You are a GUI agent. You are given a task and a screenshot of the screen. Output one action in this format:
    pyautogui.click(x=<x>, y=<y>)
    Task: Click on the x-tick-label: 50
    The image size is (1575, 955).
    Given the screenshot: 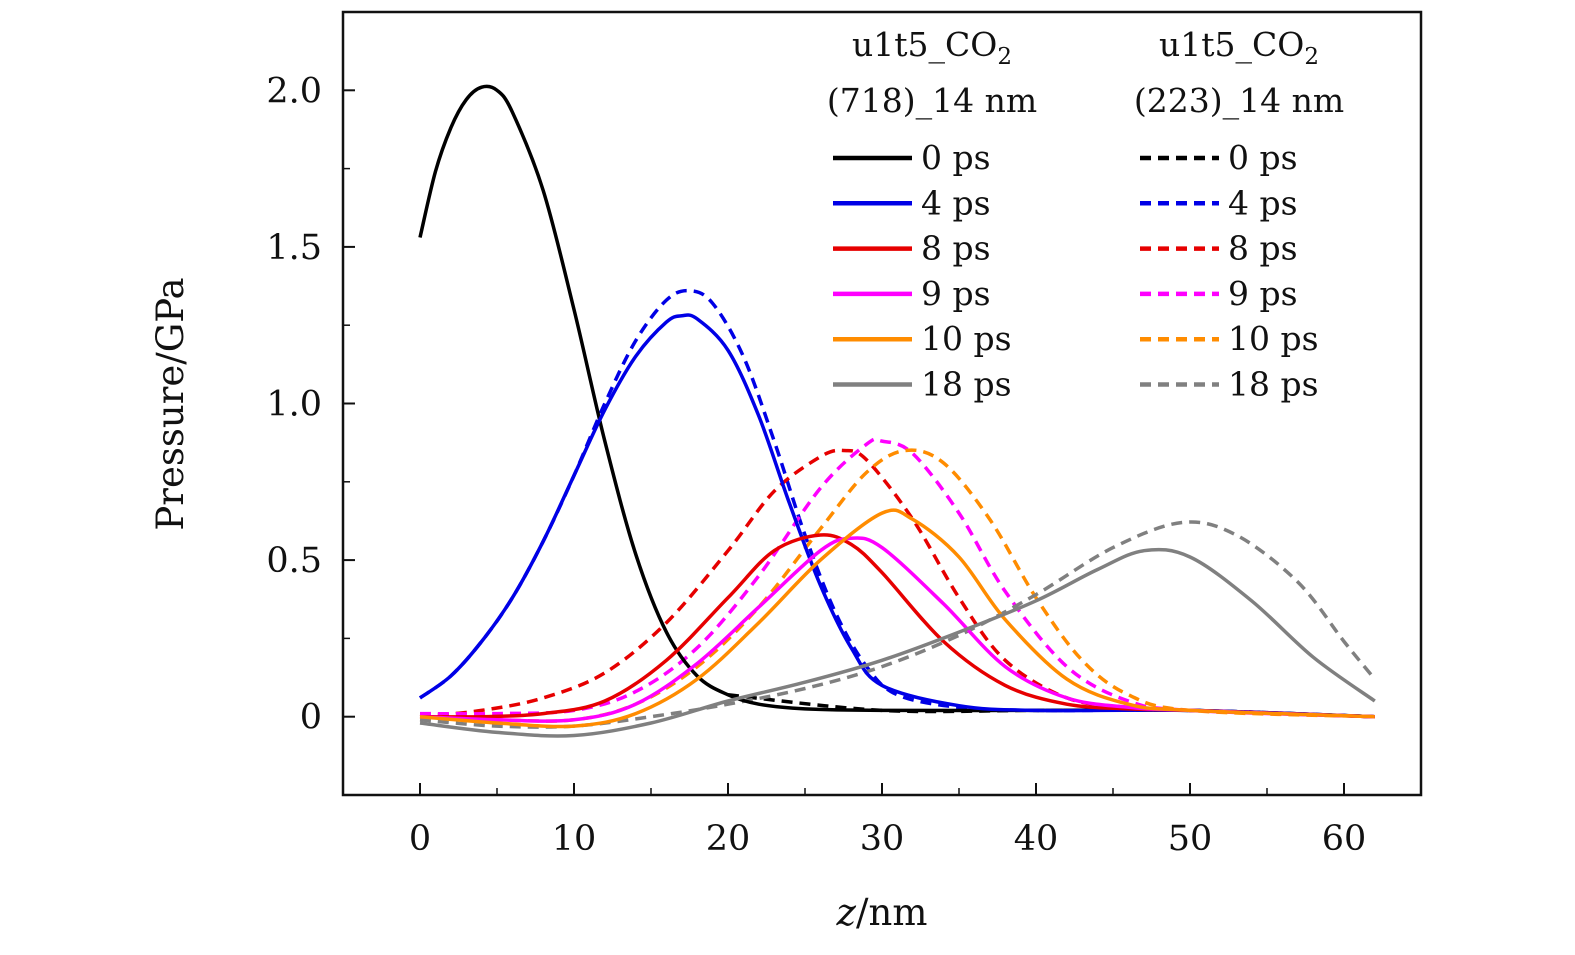 What is the action you would take?
    pyautogui.click(x=1190, y=839)
    